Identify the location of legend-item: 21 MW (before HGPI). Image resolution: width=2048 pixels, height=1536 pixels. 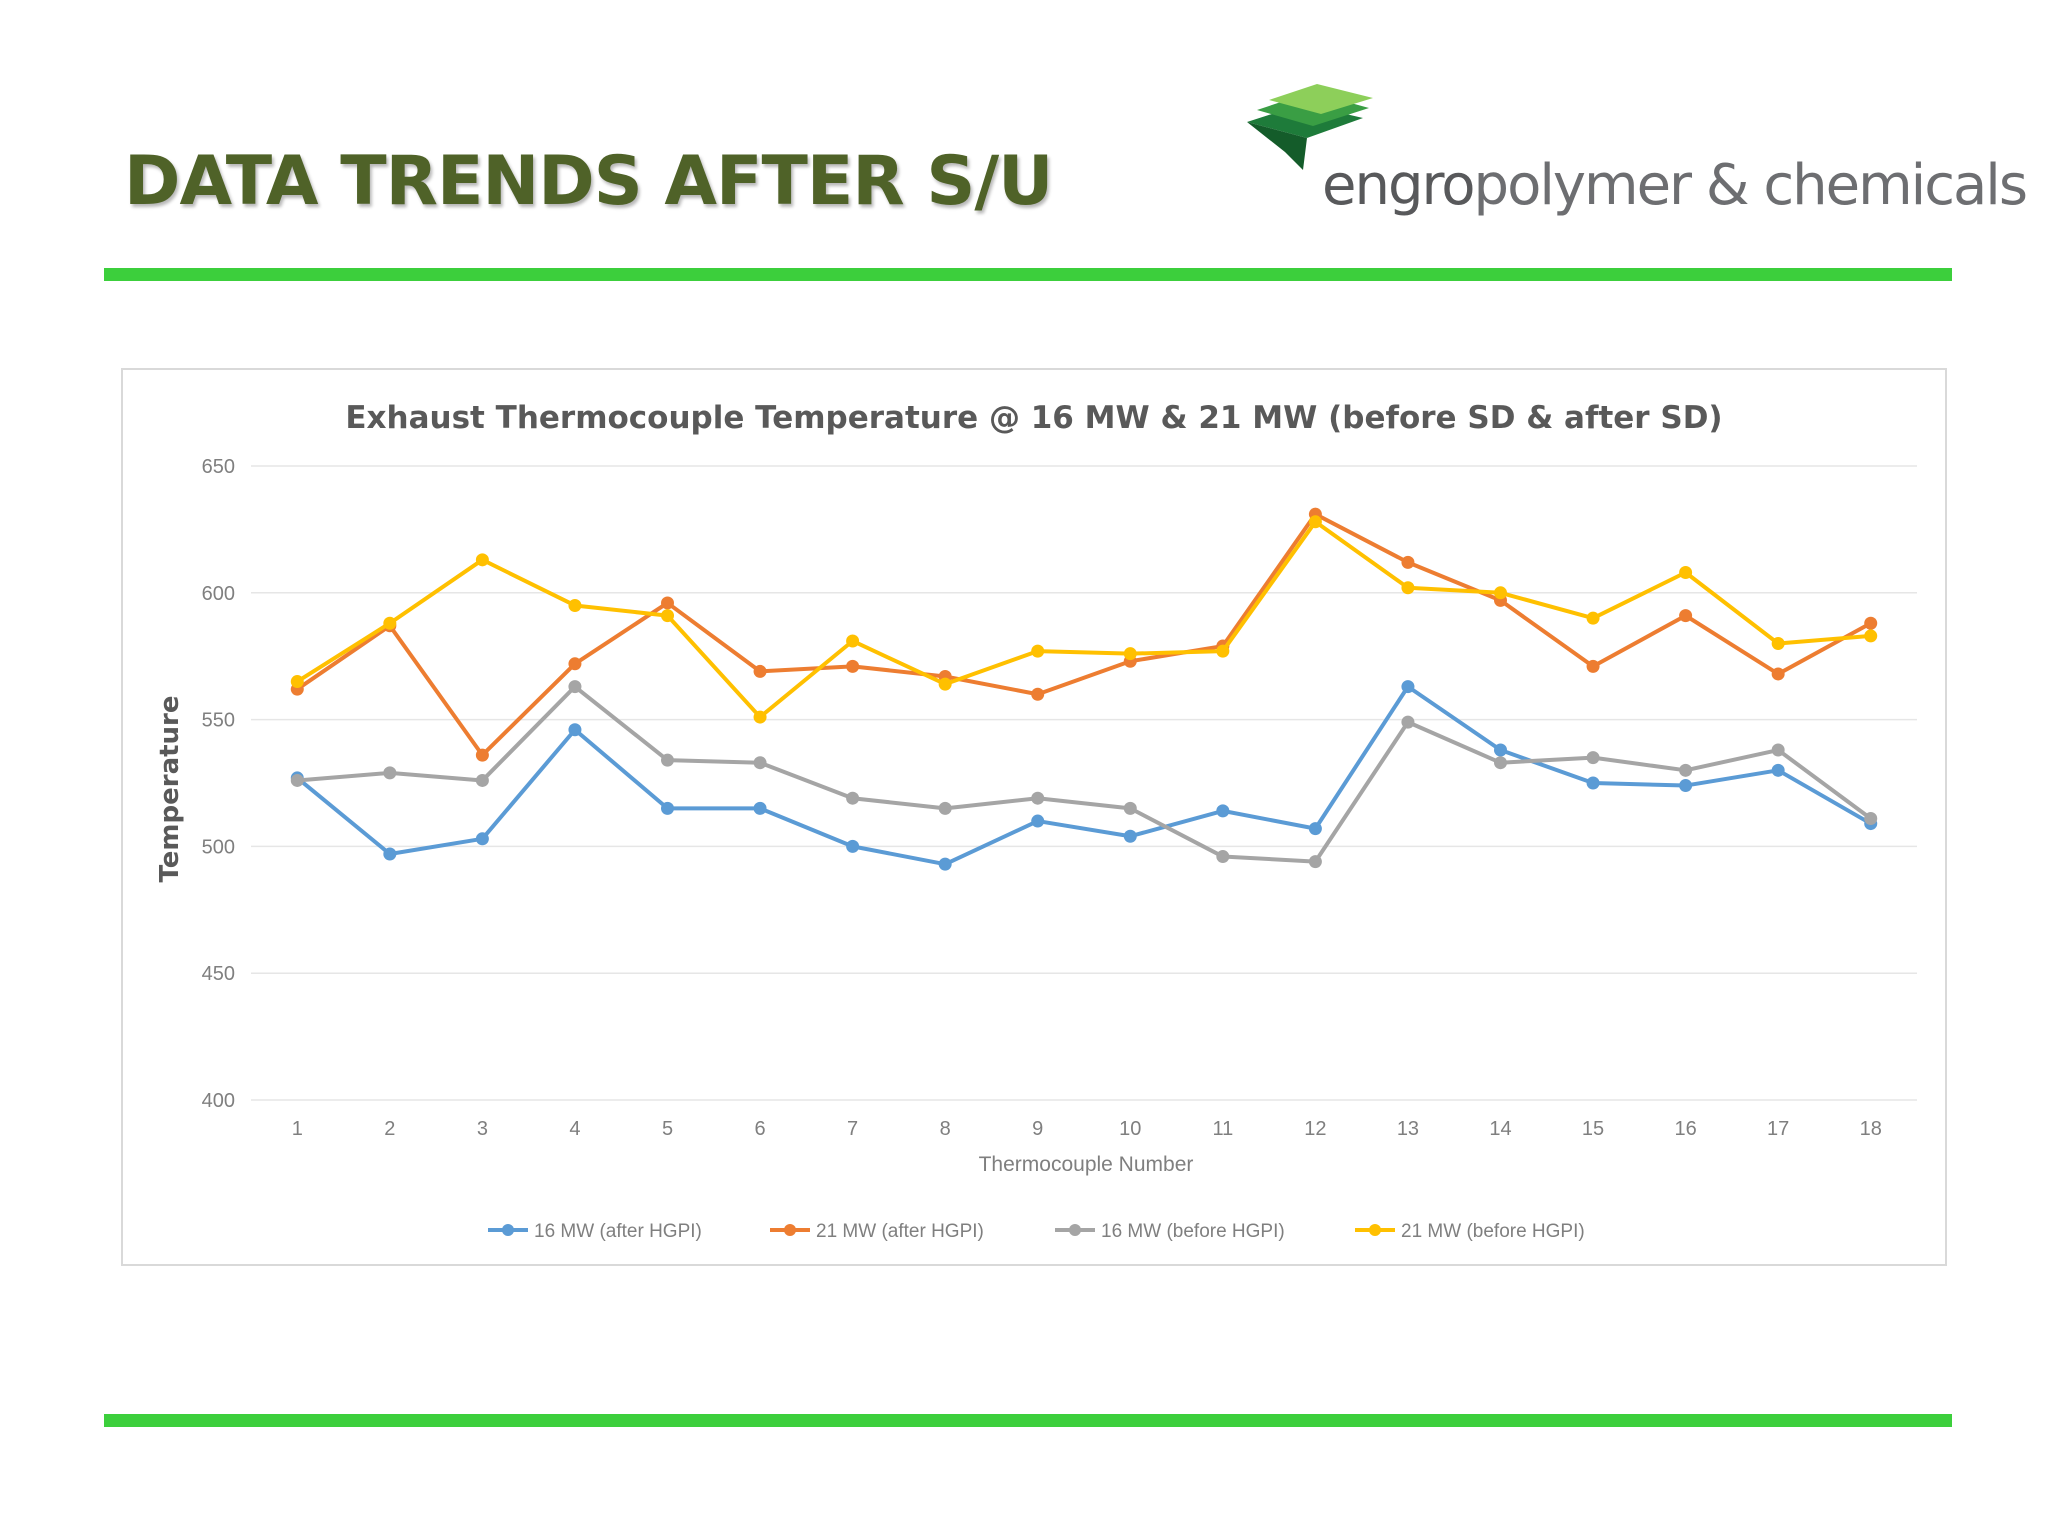
(1470, 1231).